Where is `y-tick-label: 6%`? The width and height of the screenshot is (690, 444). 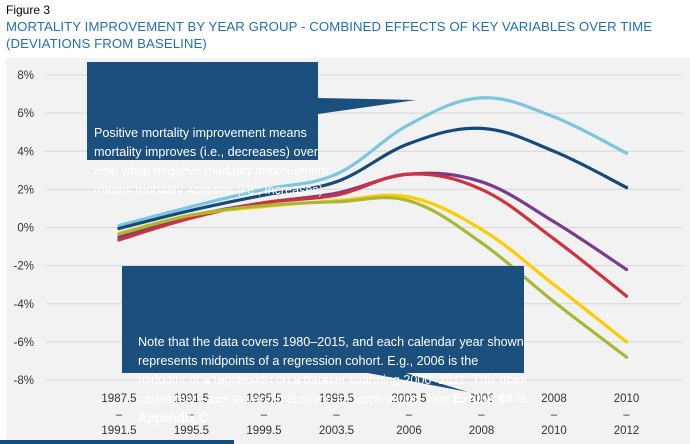
y-tick-label: 6% is located at coordinates (25, 114).